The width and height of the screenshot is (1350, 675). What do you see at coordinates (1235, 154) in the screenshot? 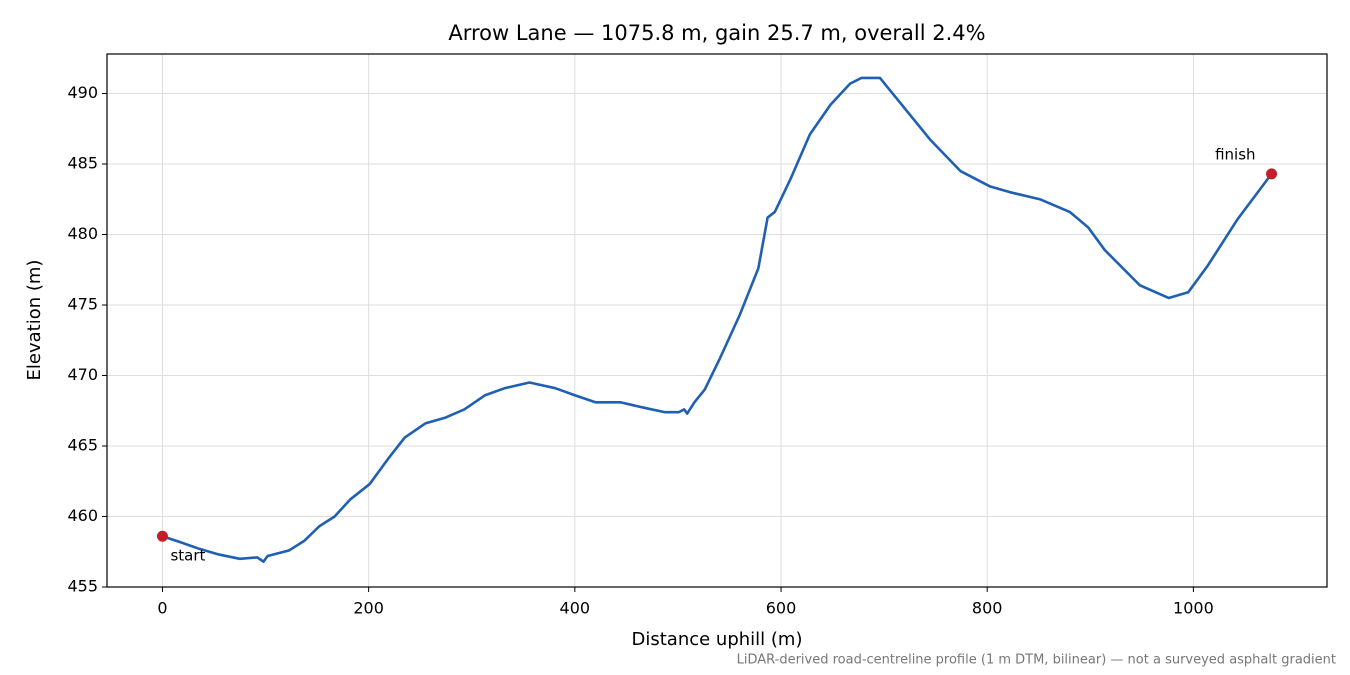
I see `annotation: finish` at bounding box center [1235, 154].